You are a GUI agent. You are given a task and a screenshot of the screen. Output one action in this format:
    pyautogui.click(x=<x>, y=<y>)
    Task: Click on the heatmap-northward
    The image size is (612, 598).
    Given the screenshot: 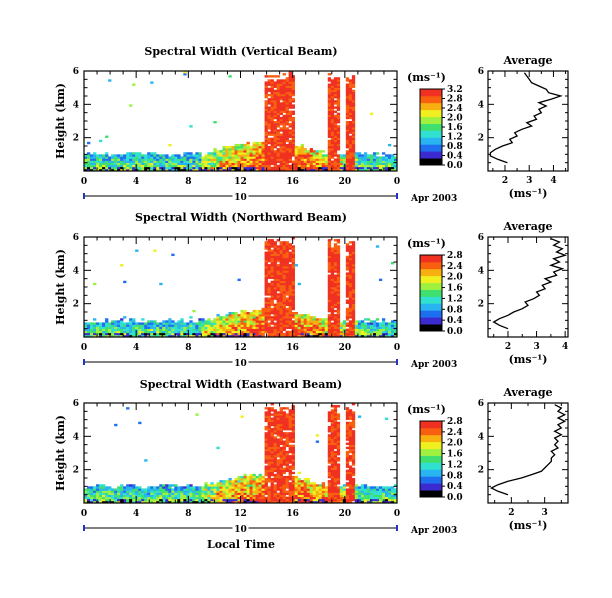 What is the action you would take?
    pyautogui.click(x=241, y=287)
    